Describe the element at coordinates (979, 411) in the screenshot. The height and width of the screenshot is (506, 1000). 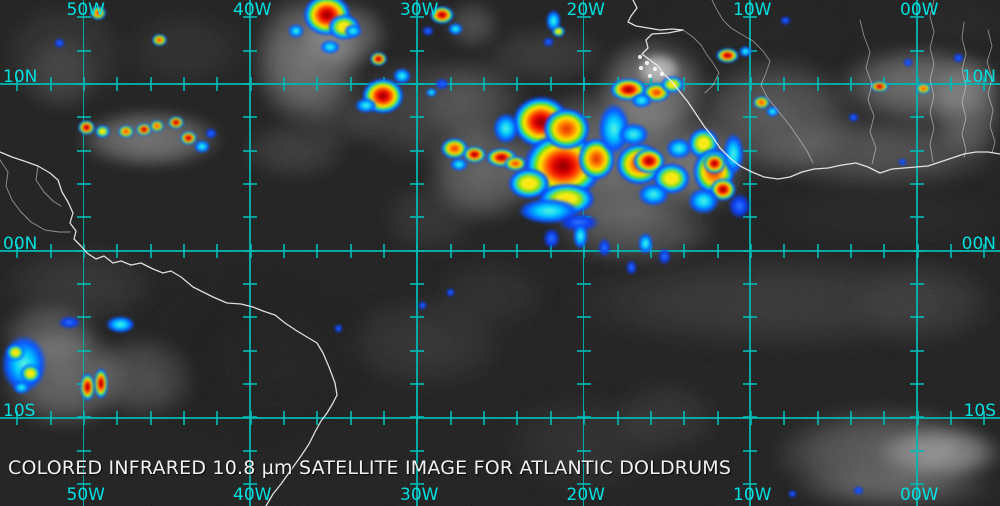
I see `lat-label-10S-right: 10S` at that location.